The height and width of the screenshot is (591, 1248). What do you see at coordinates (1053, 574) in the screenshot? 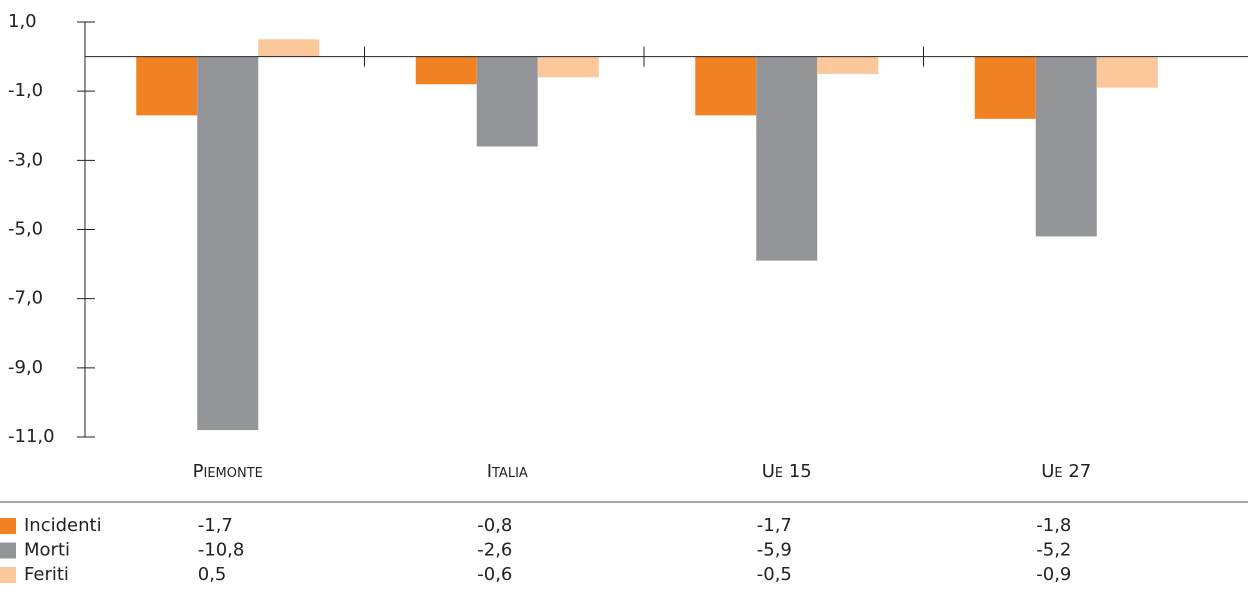
I see `table-value: -0,9` at bounding box center [1053, 574].